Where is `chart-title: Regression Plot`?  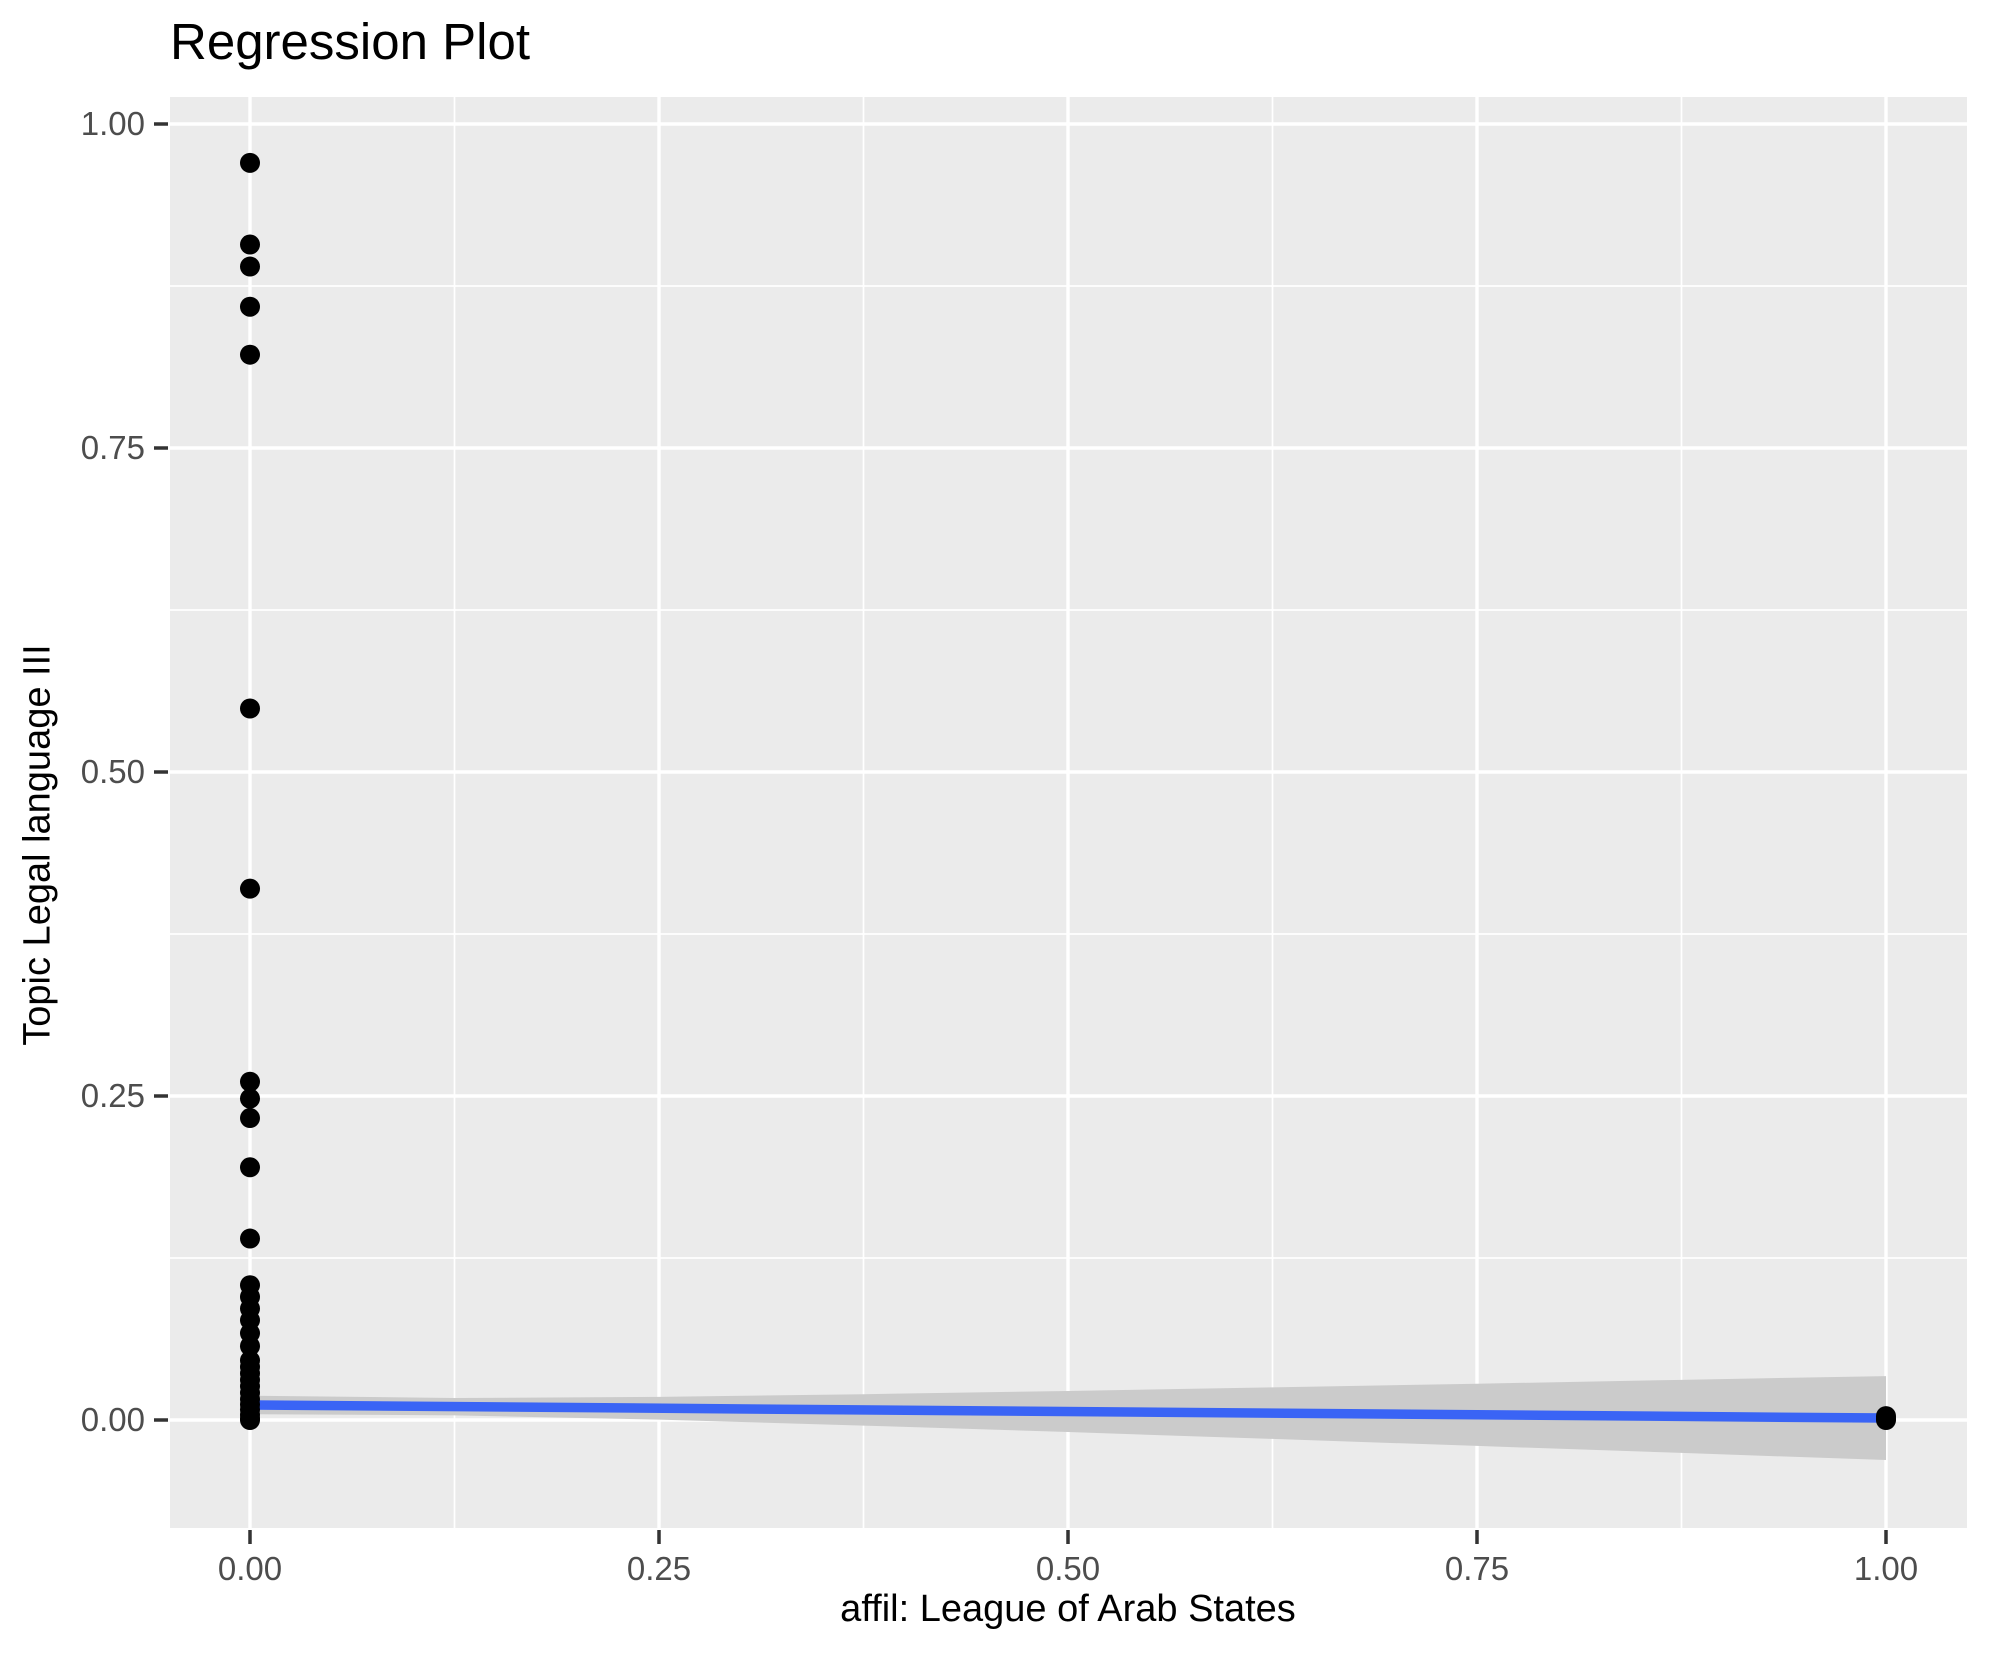 chart-title: Regression Plot is located at coordinates (350, 41).